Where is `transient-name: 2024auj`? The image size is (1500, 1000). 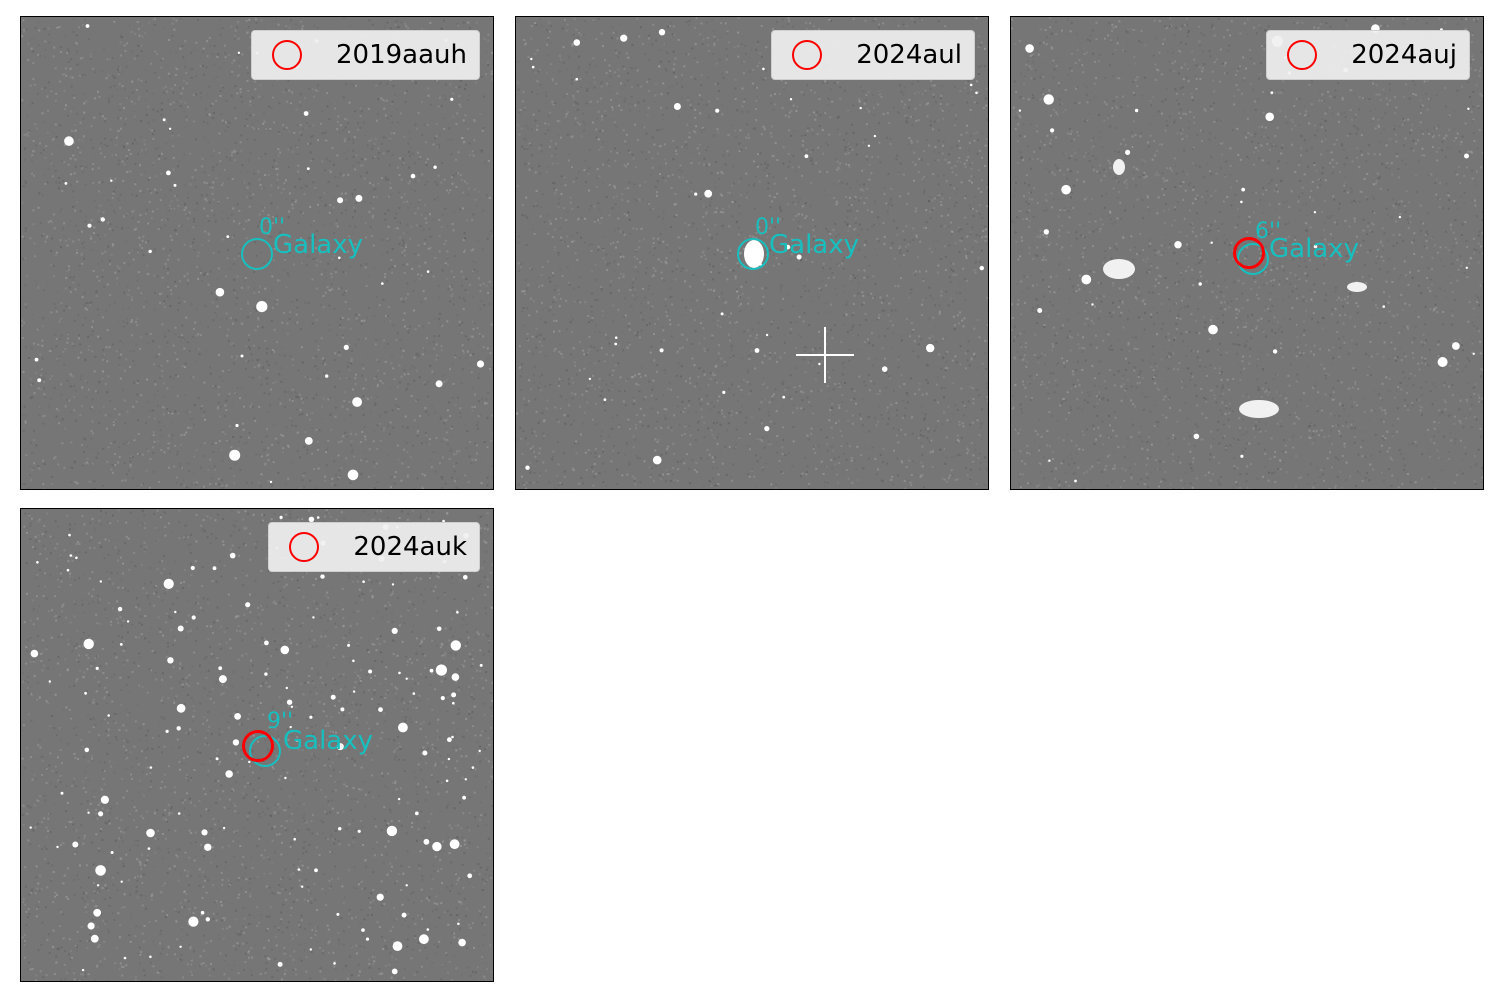
transient-name: 2024auj is located at coordinates (1404, 55).